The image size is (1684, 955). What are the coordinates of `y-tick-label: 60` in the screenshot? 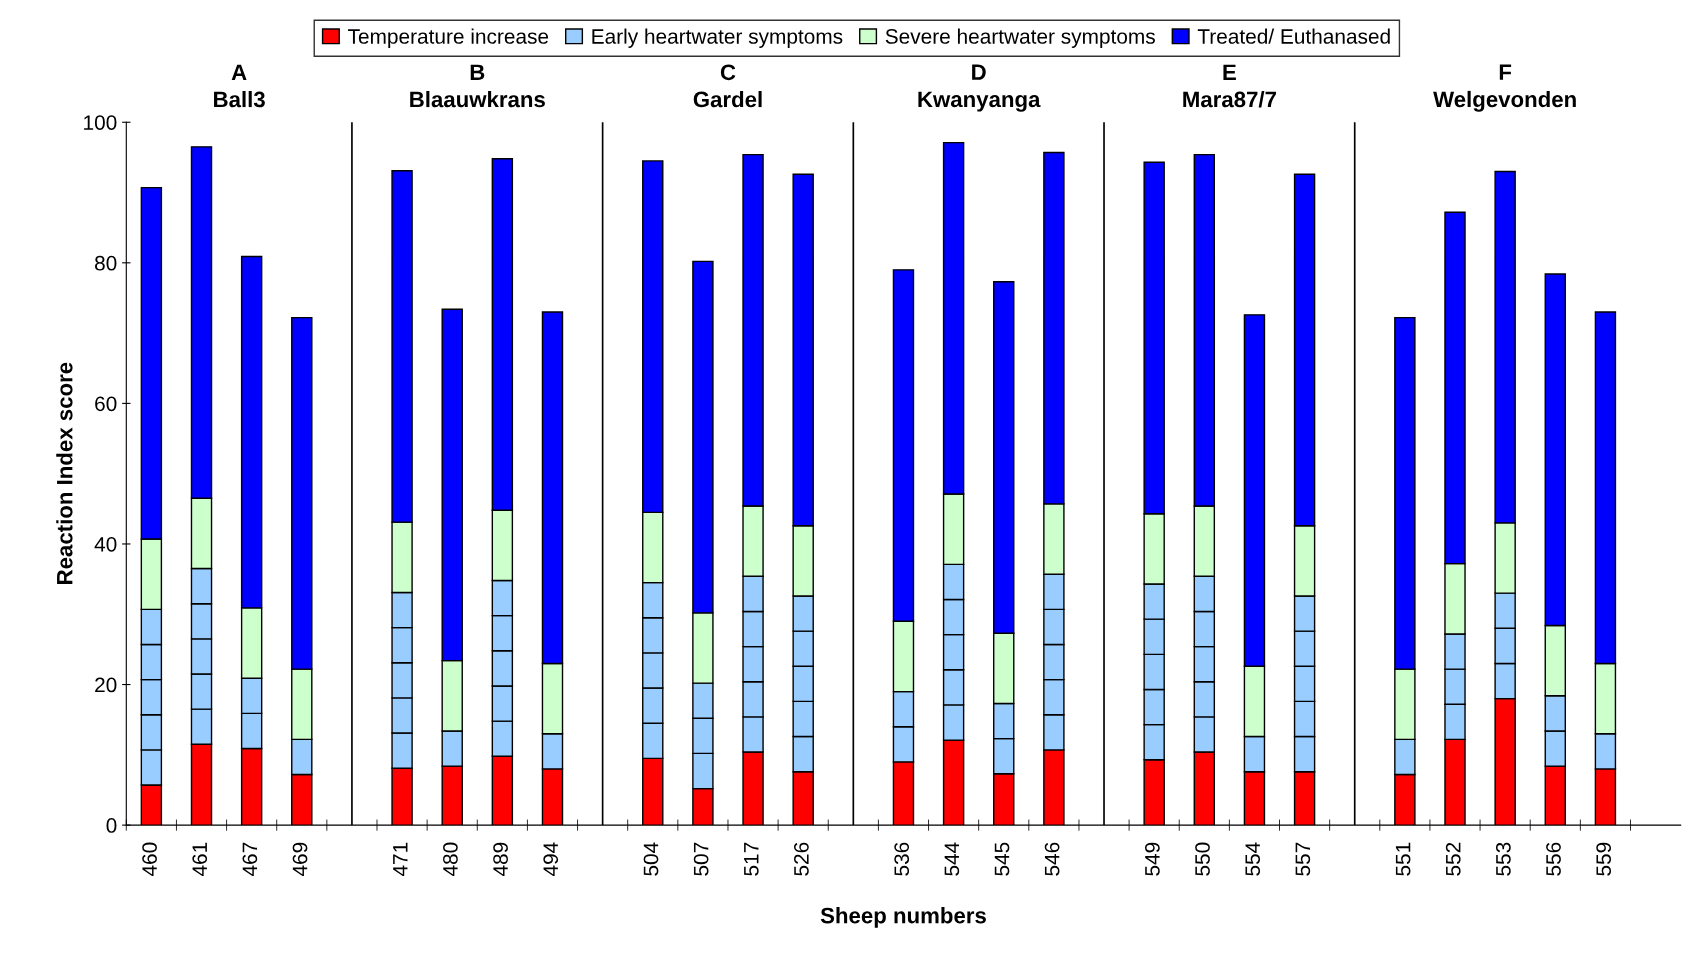 It's located at (106, 404).